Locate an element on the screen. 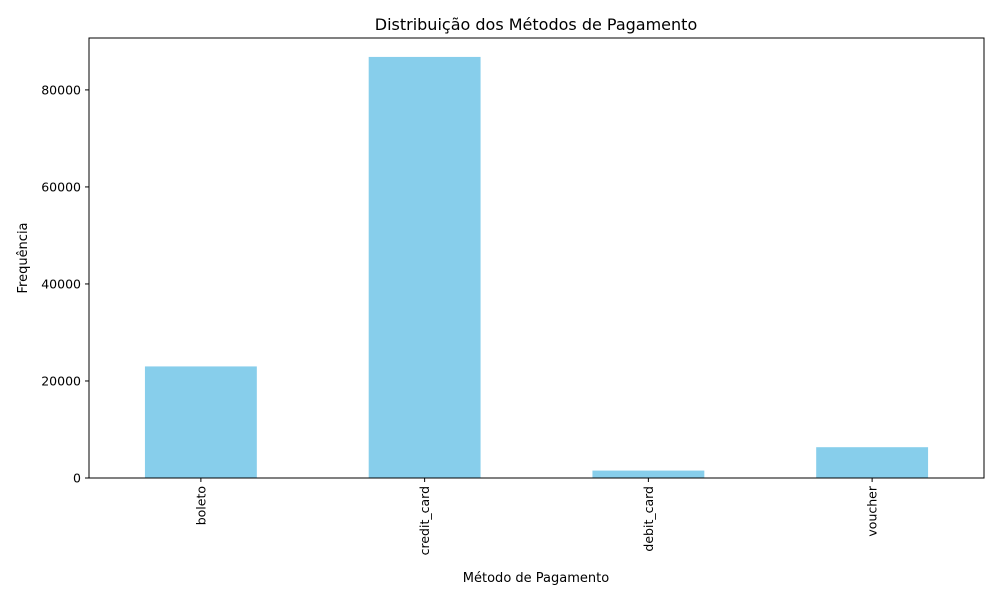 The image size is (1000, 600). x-ticks-group: boleto credit_card debit_card voucher is located at coordinates (536, 516).